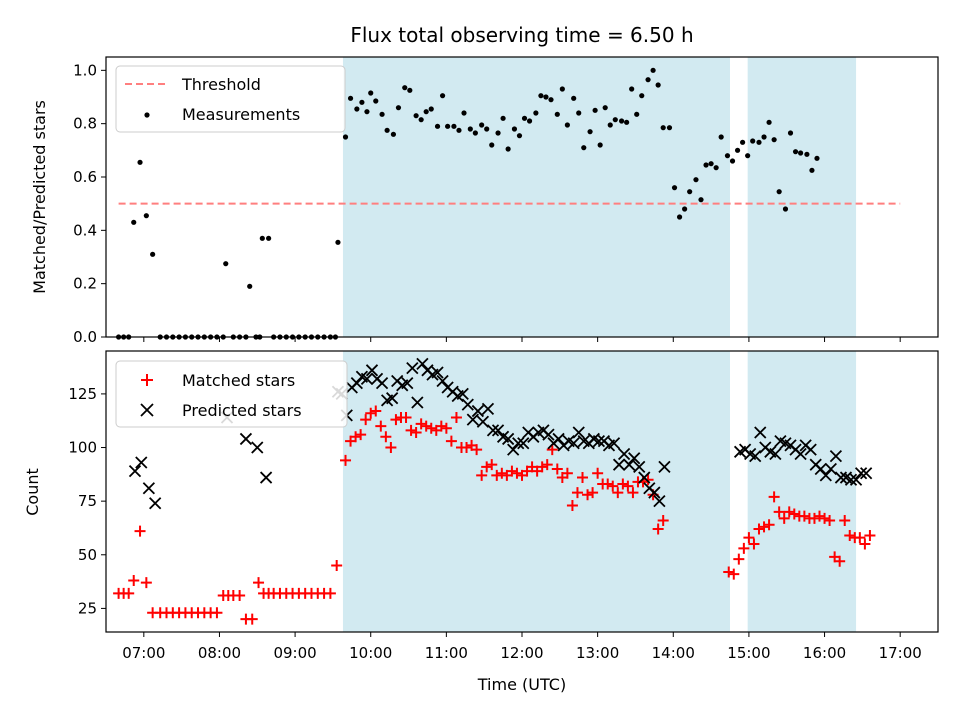 The height and width of the screenshot is (720, 960). Describe the element at coordinates (230, 99) in the screenshot. I see `top-legend: Threshold Measurements` at that location.